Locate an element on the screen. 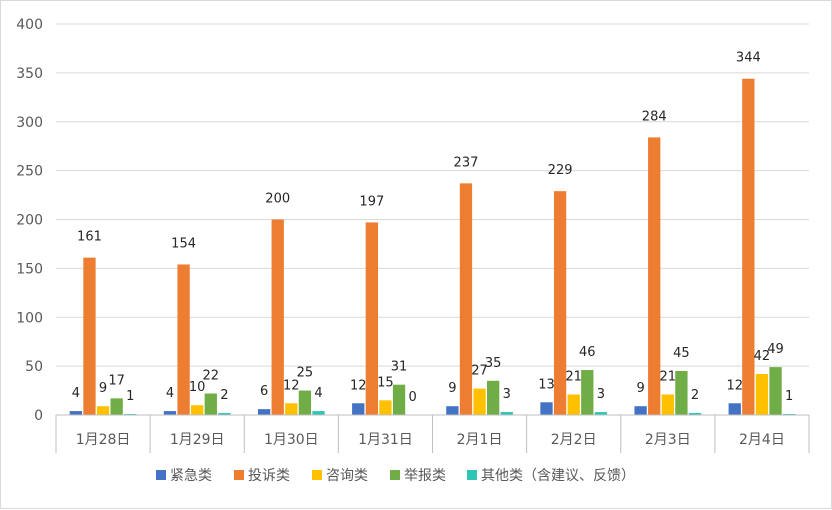 This screenshot has width=832, height=510. y-tick-label: 400 is located at coordinates (29, 25).